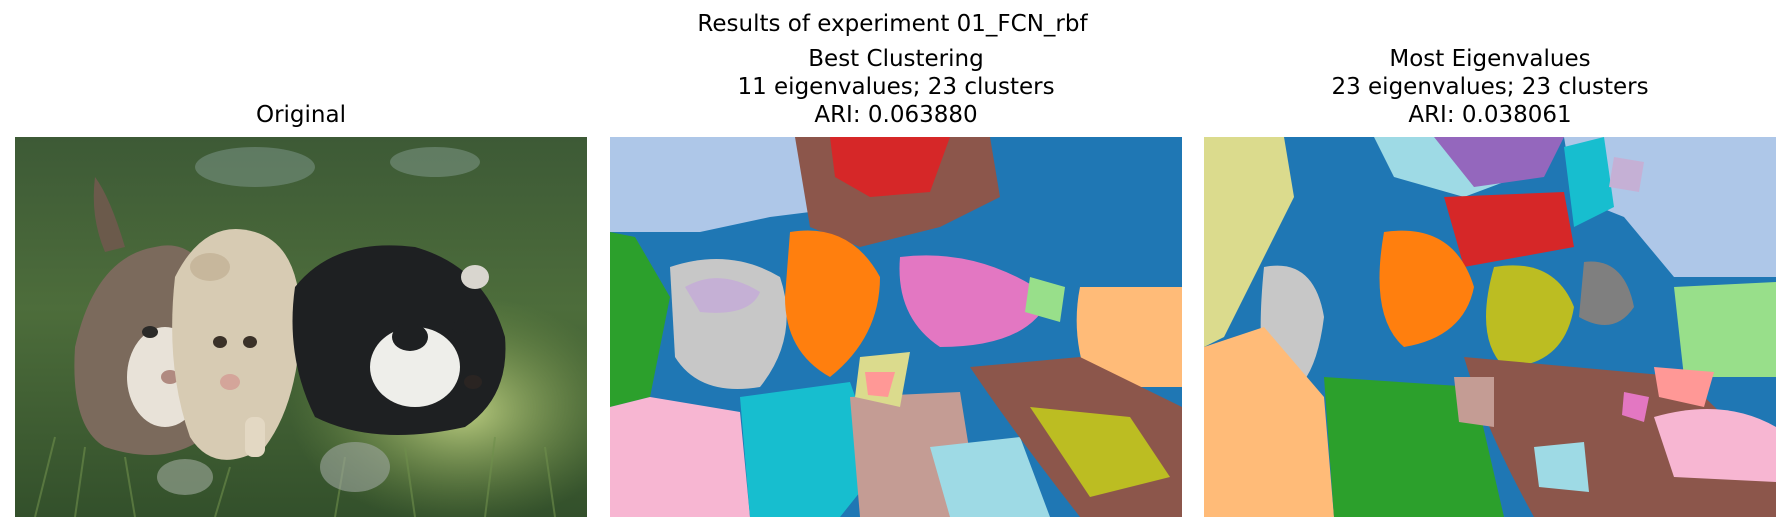 This screenshot has height=532, width=1785. What do you see at coordinates (1490, 87) in the screenshot?
I see `panel-title-line: 23 eigenvalues; 23 clusters` at bounding box center [1490, 87].